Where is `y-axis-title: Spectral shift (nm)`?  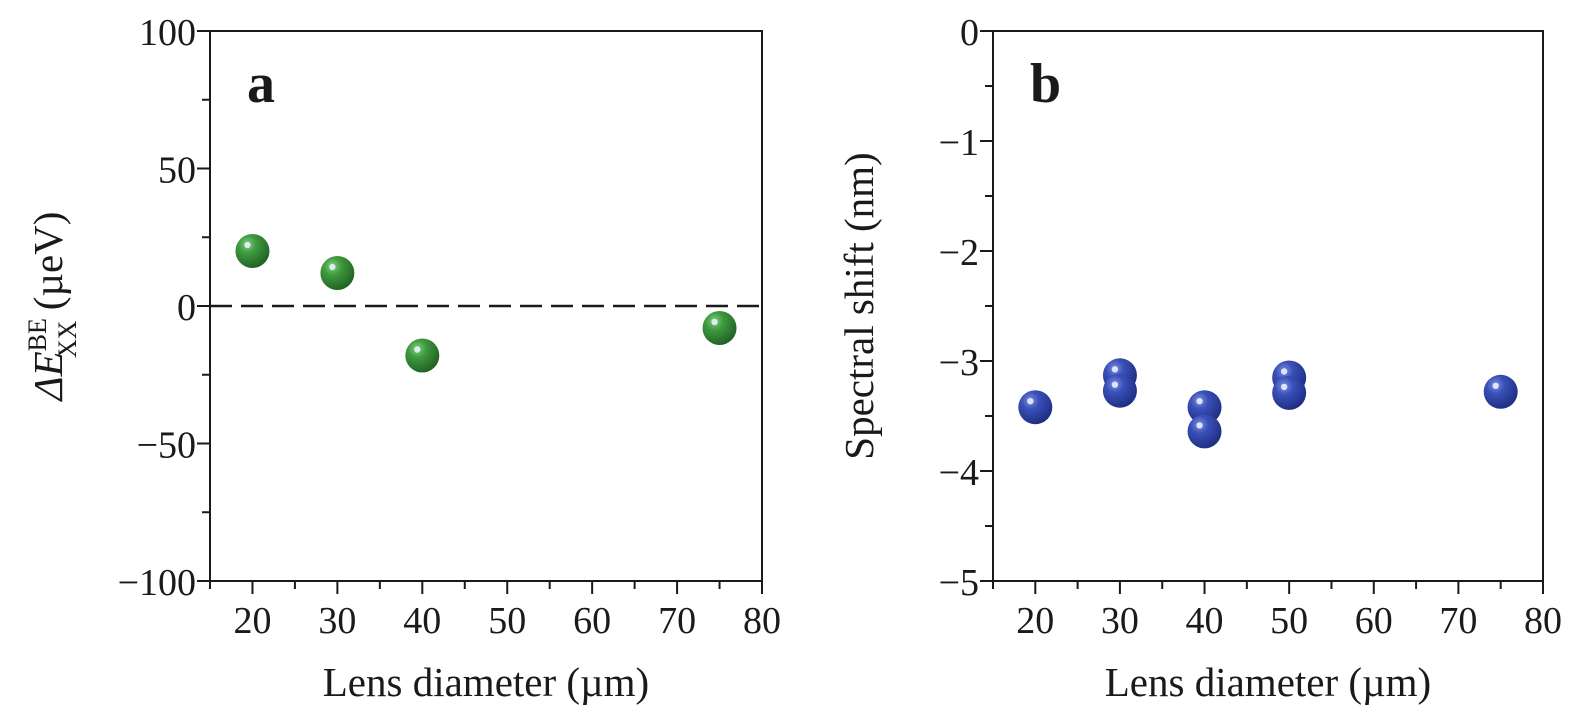 y-axis-title: Spectral shift (nm) is located at coordinates (859, 305).